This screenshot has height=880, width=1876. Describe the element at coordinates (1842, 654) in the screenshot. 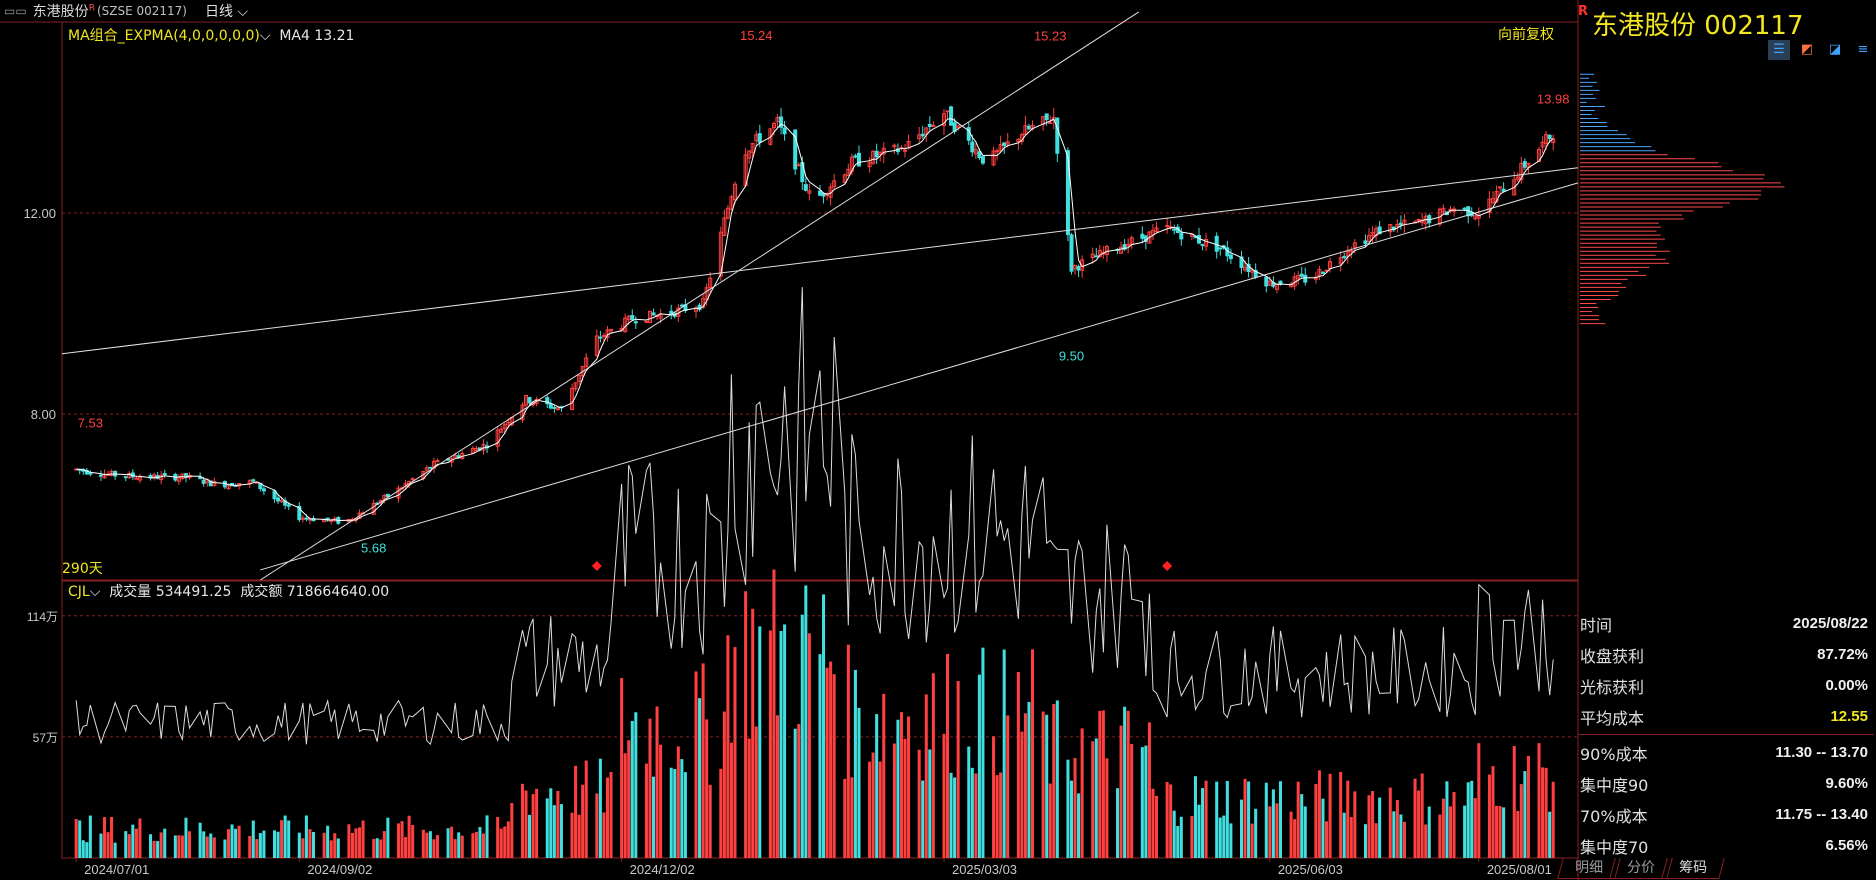

I see `stat-value: 87.72%` at that location.